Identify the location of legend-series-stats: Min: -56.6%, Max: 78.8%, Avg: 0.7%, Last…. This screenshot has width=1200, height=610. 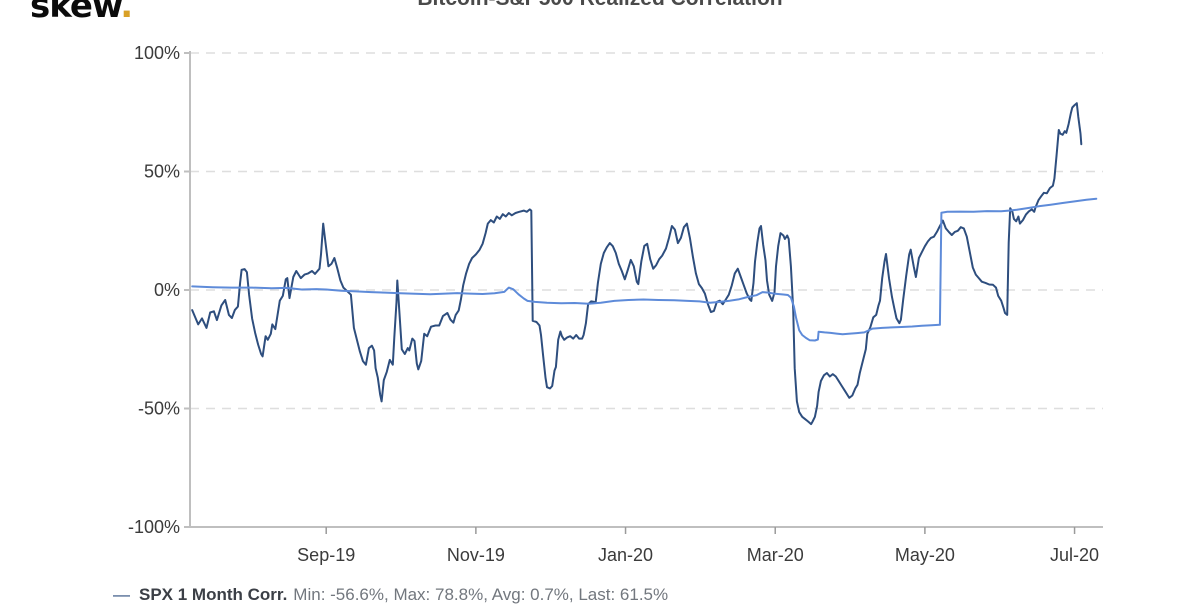
(481, 594).